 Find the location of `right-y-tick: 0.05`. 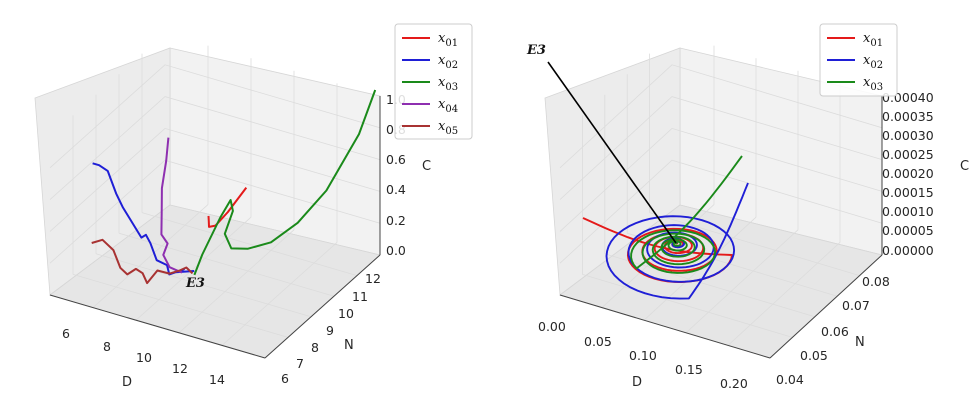

right-y-tick: 0.05 is located at coordinates (814, 355).